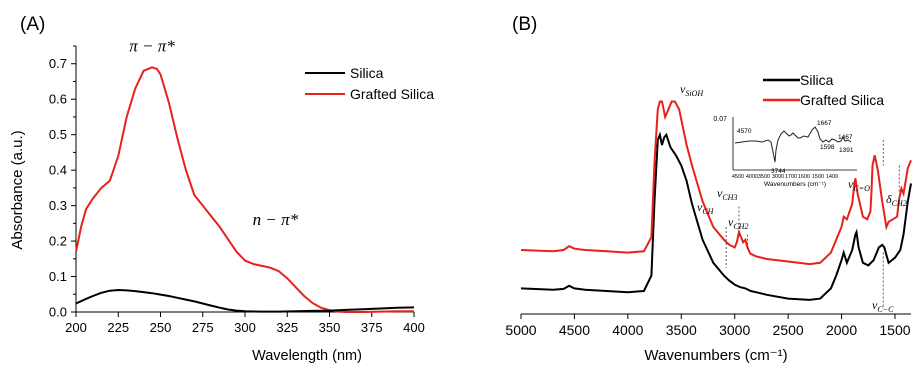 The image size is (916, 372). I want to click on annotation-v-c-o: νC=O, so click(859, 185).